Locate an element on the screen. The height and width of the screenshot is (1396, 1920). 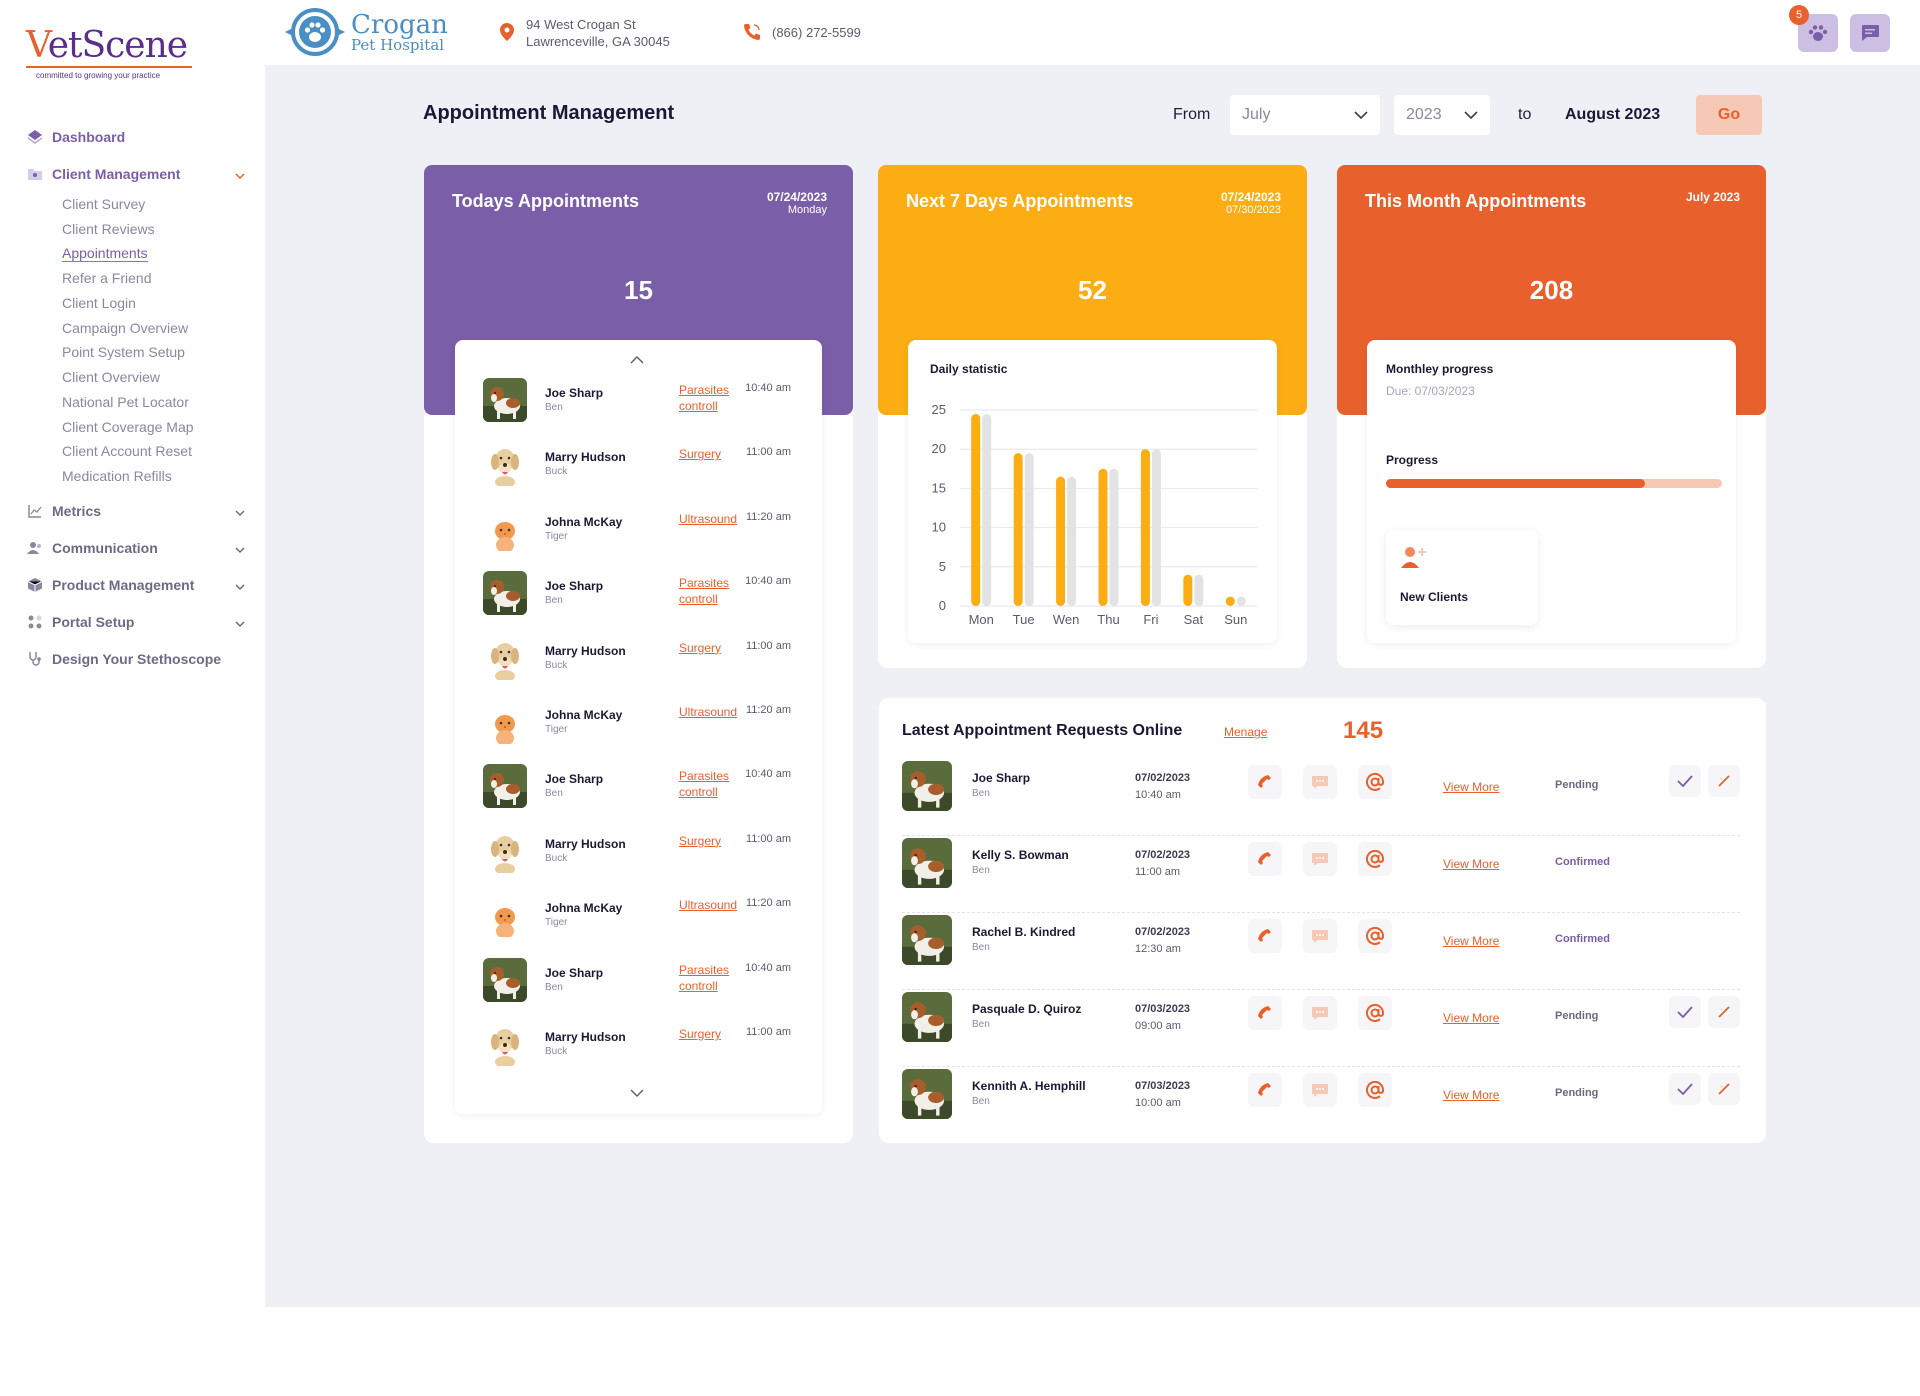
sidebar-subitem-client-account-reset: Client Account Reset is located at coordinates (154, 451).